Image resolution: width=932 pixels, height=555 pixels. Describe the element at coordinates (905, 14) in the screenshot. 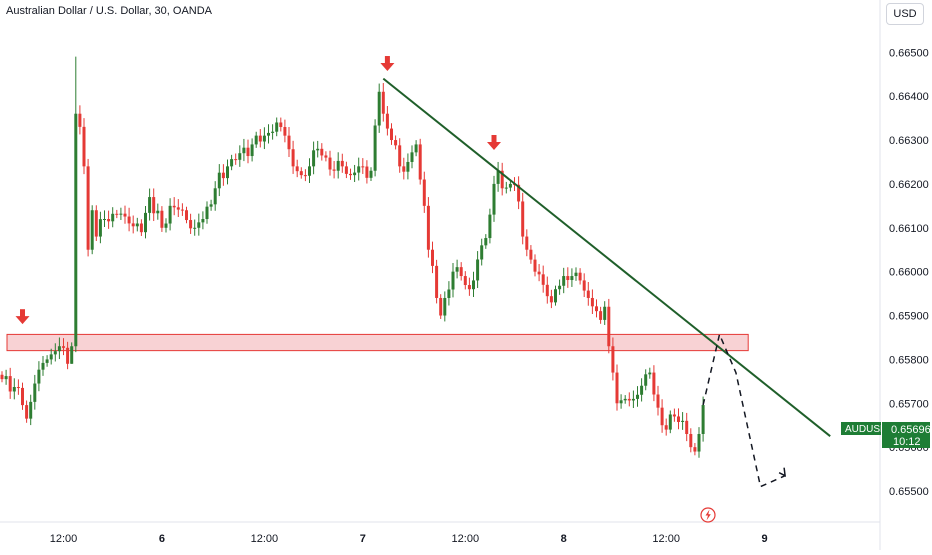

I see `currency-button: USD` at that location.